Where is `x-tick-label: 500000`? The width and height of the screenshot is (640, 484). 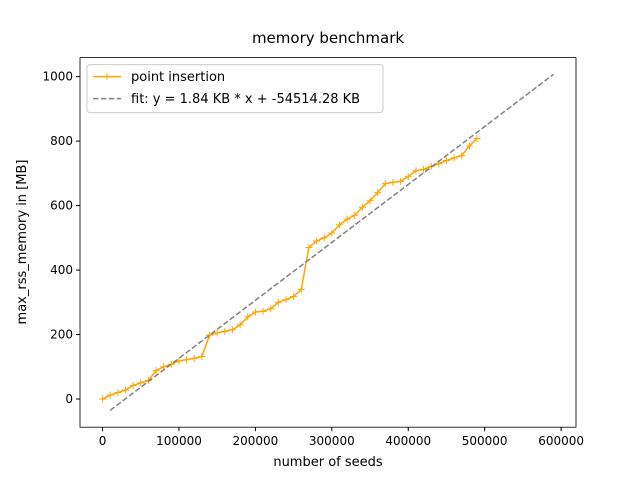 x-tick-label: 500000 is located at coordinates (485, 441).